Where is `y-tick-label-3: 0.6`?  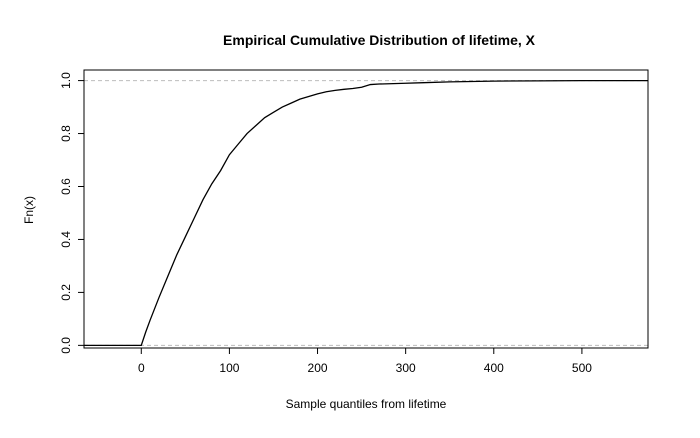
y-tick-label-3: 0.6 is located at coordinates (66, 186).